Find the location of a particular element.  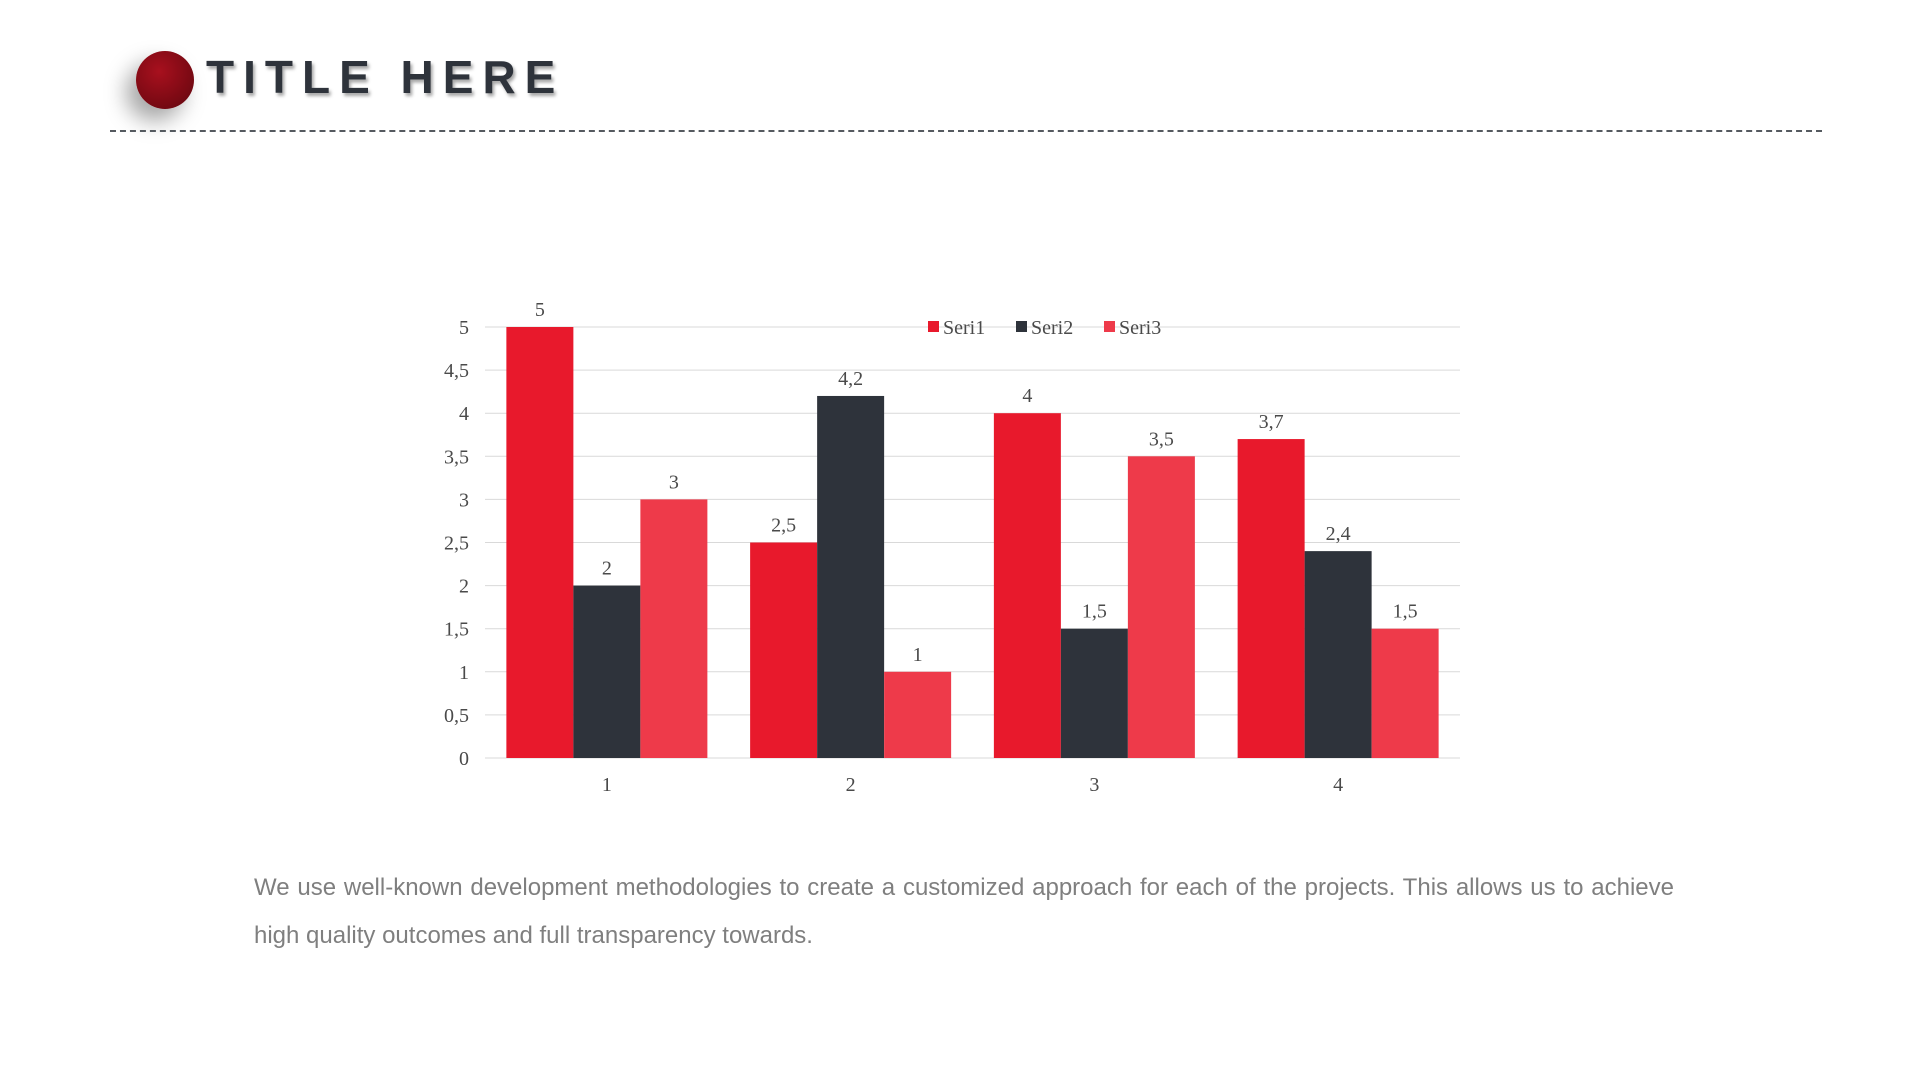

y-tick-label: 3 is located at coordinates (464, 500).